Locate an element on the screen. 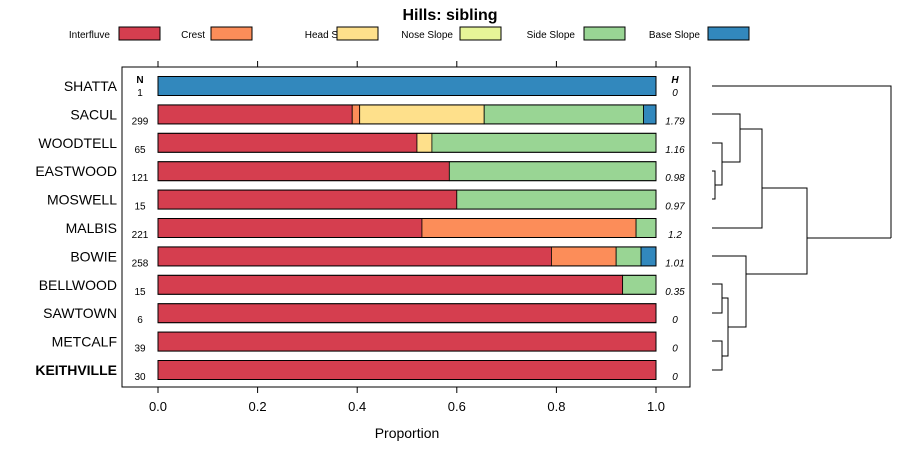 The height and width of the screenshot is (460, 900). h-value: 1.01 is located at coordinates (674, 263).